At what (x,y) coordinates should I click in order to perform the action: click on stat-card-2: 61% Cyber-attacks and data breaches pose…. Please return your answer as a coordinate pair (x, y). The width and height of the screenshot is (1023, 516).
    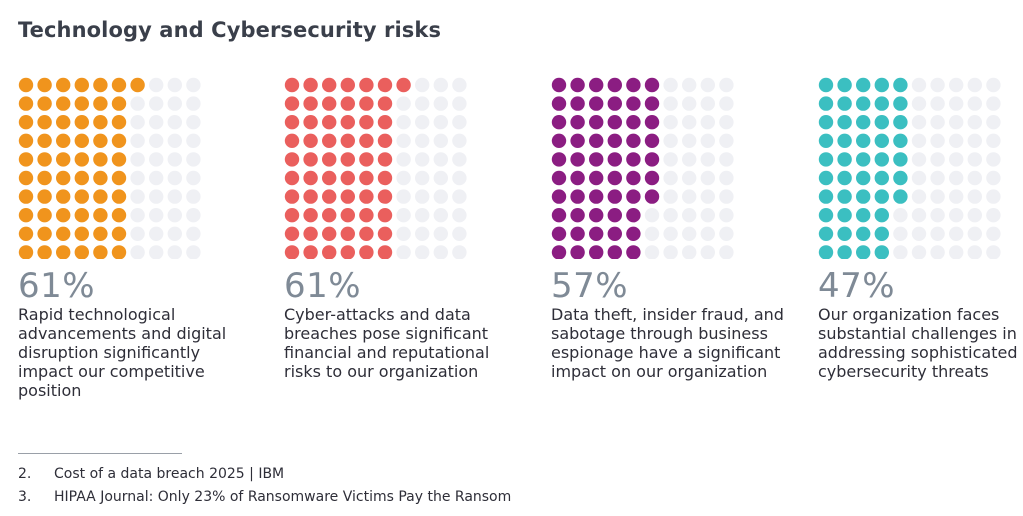
    Looking at the image, I should click on (409, 229).